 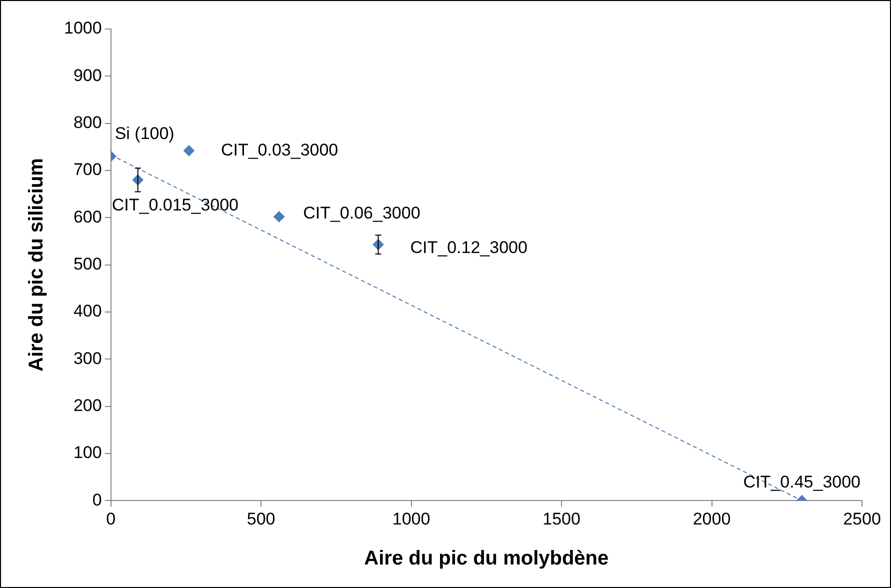 What do you see at coordinates (279, 150) in the screenshot?
I see `annotation: CIT_0.03_3000` at bounding box center [279, 150].